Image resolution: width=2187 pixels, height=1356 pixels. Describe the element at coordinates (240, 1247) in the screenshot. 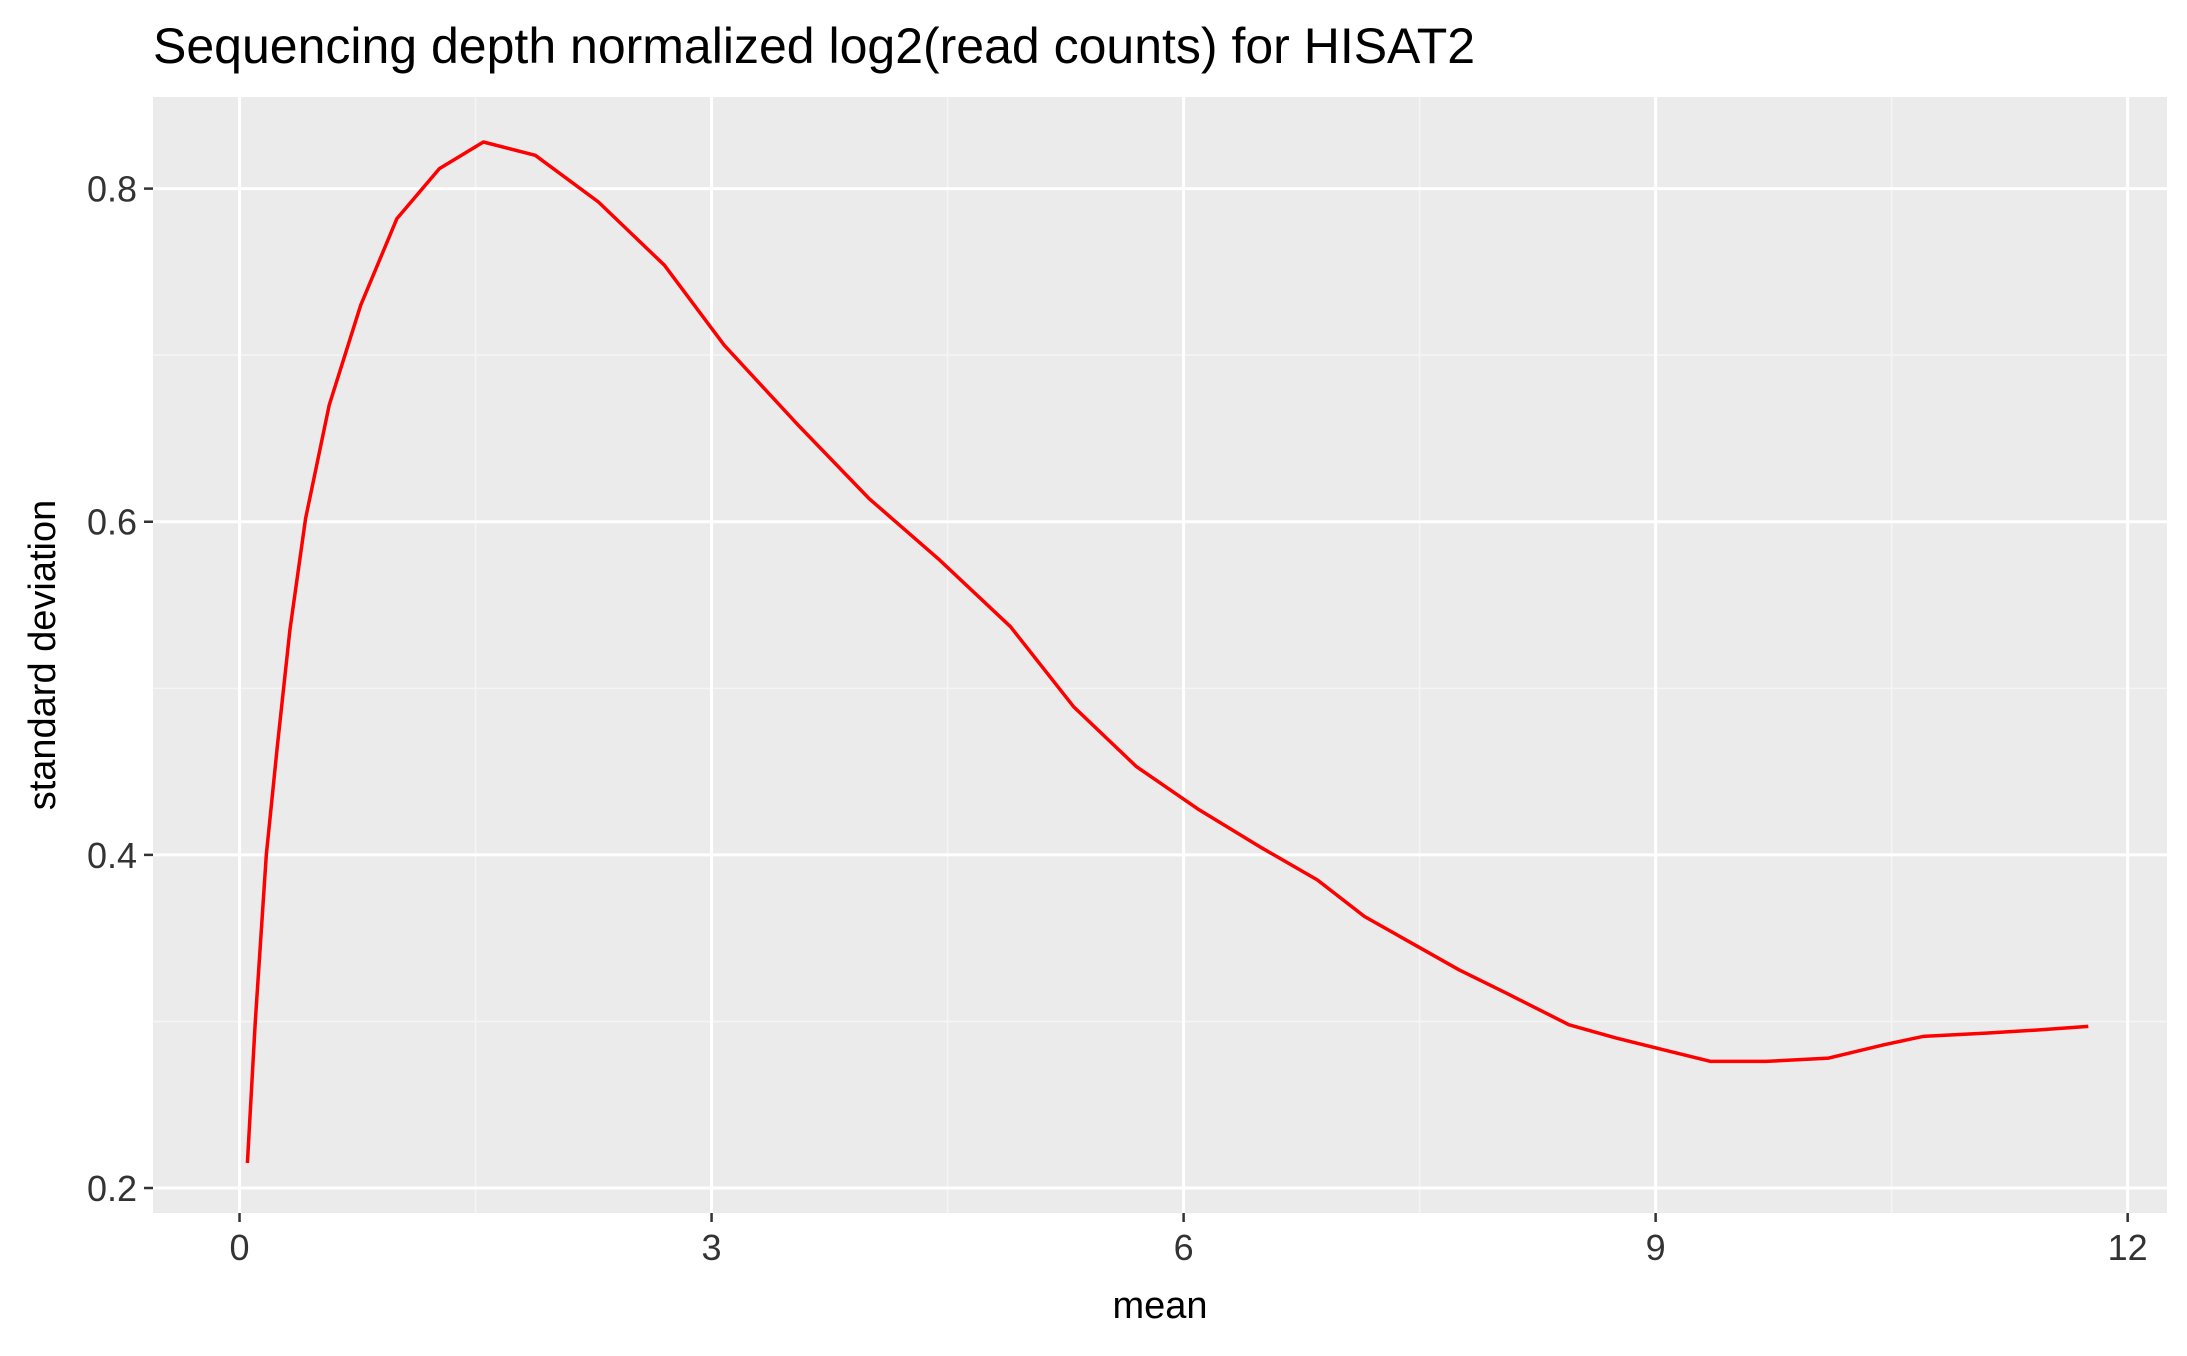

I see `x-tick-label: 0` at that location.